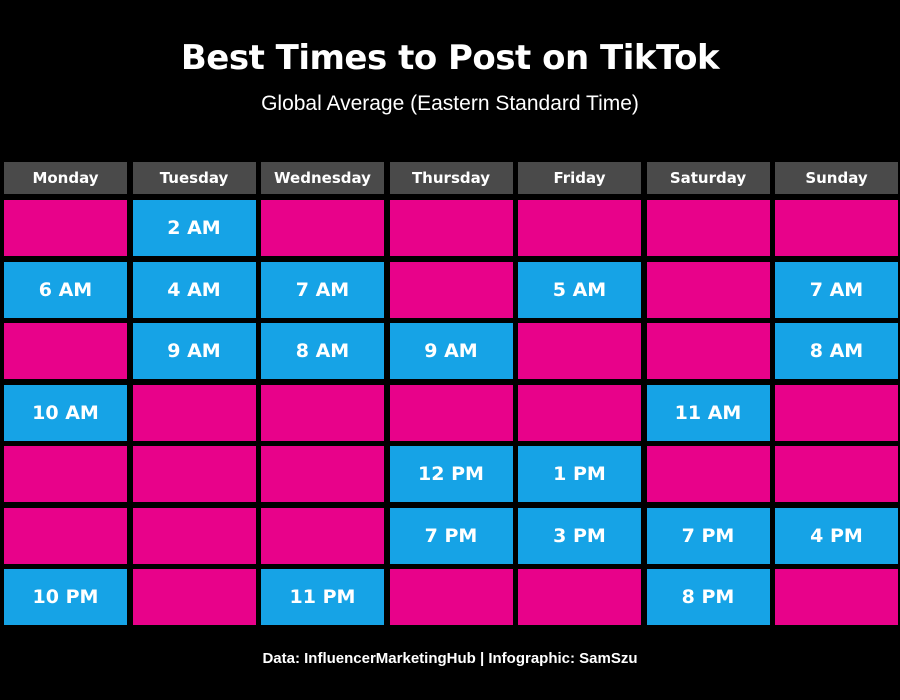 The width and height of the screenshot is (900, 700). I want to click on best-time-cell: 1 PM, so click(579, 474).